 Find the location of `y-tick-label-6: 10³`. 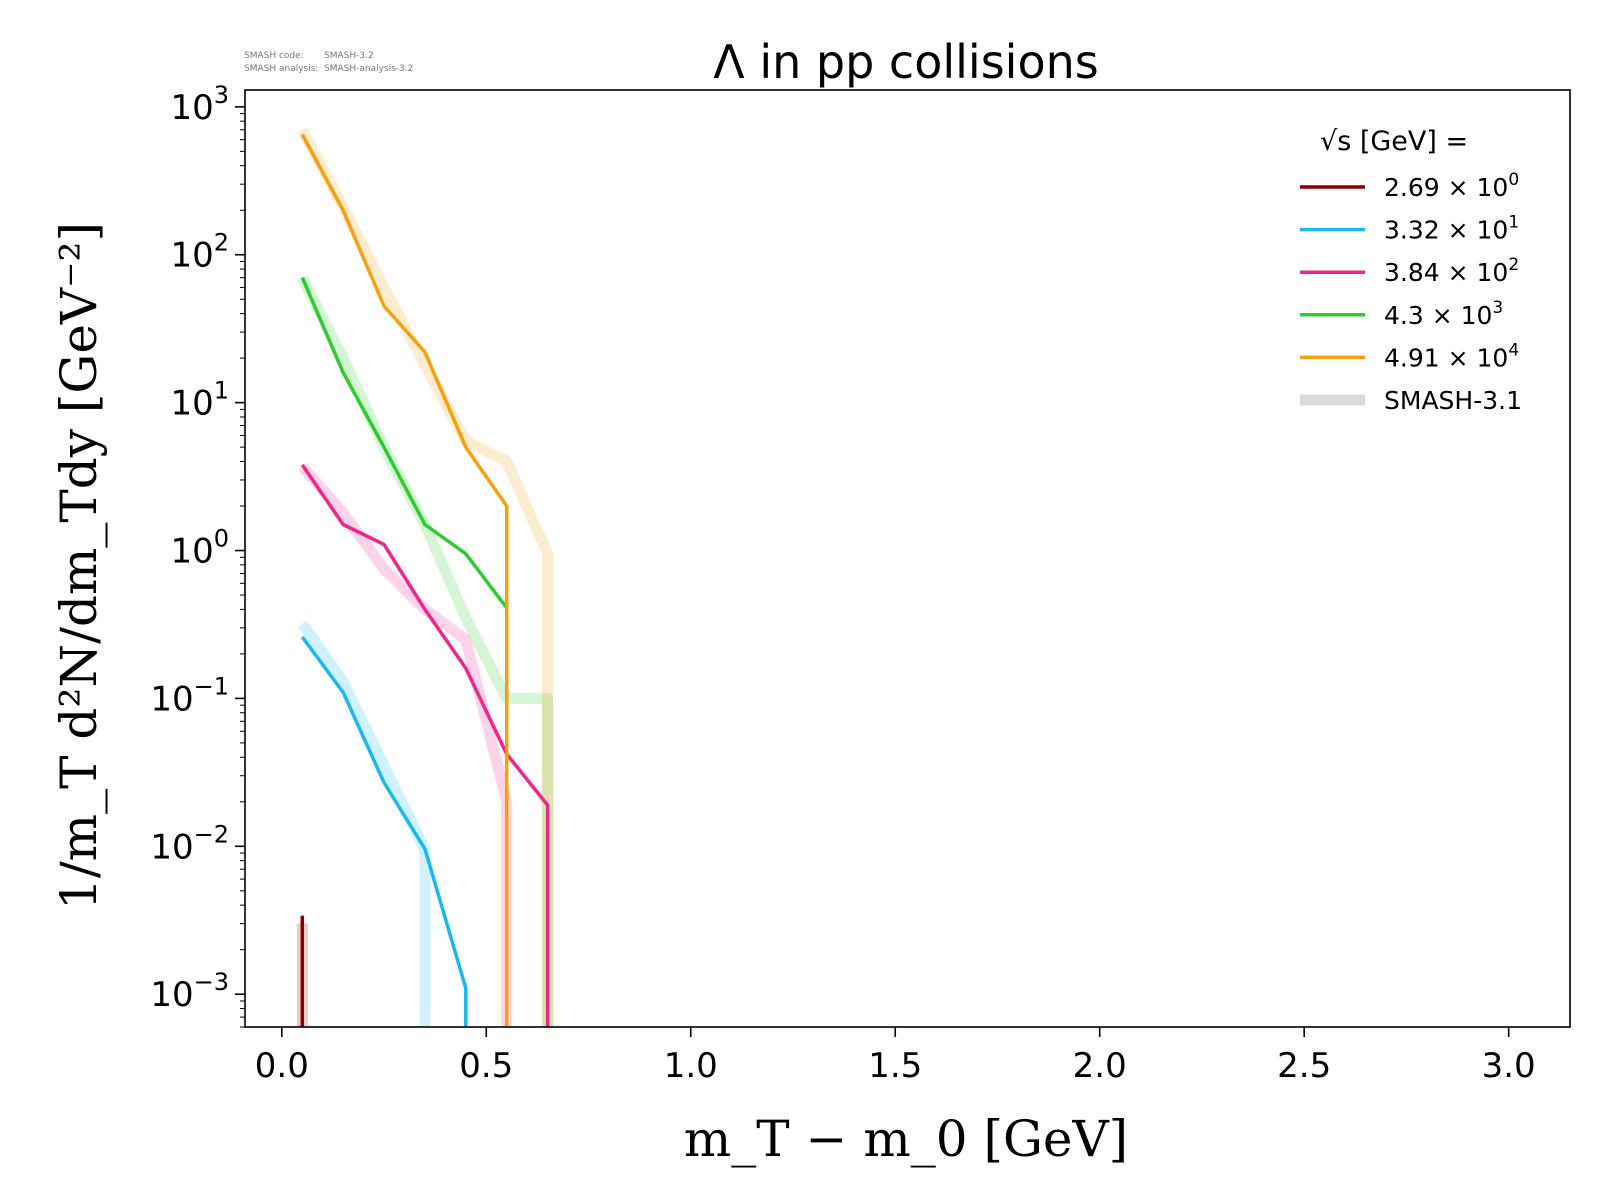

y-tick-label-6: 10³ is located at coordinates (199, 104).